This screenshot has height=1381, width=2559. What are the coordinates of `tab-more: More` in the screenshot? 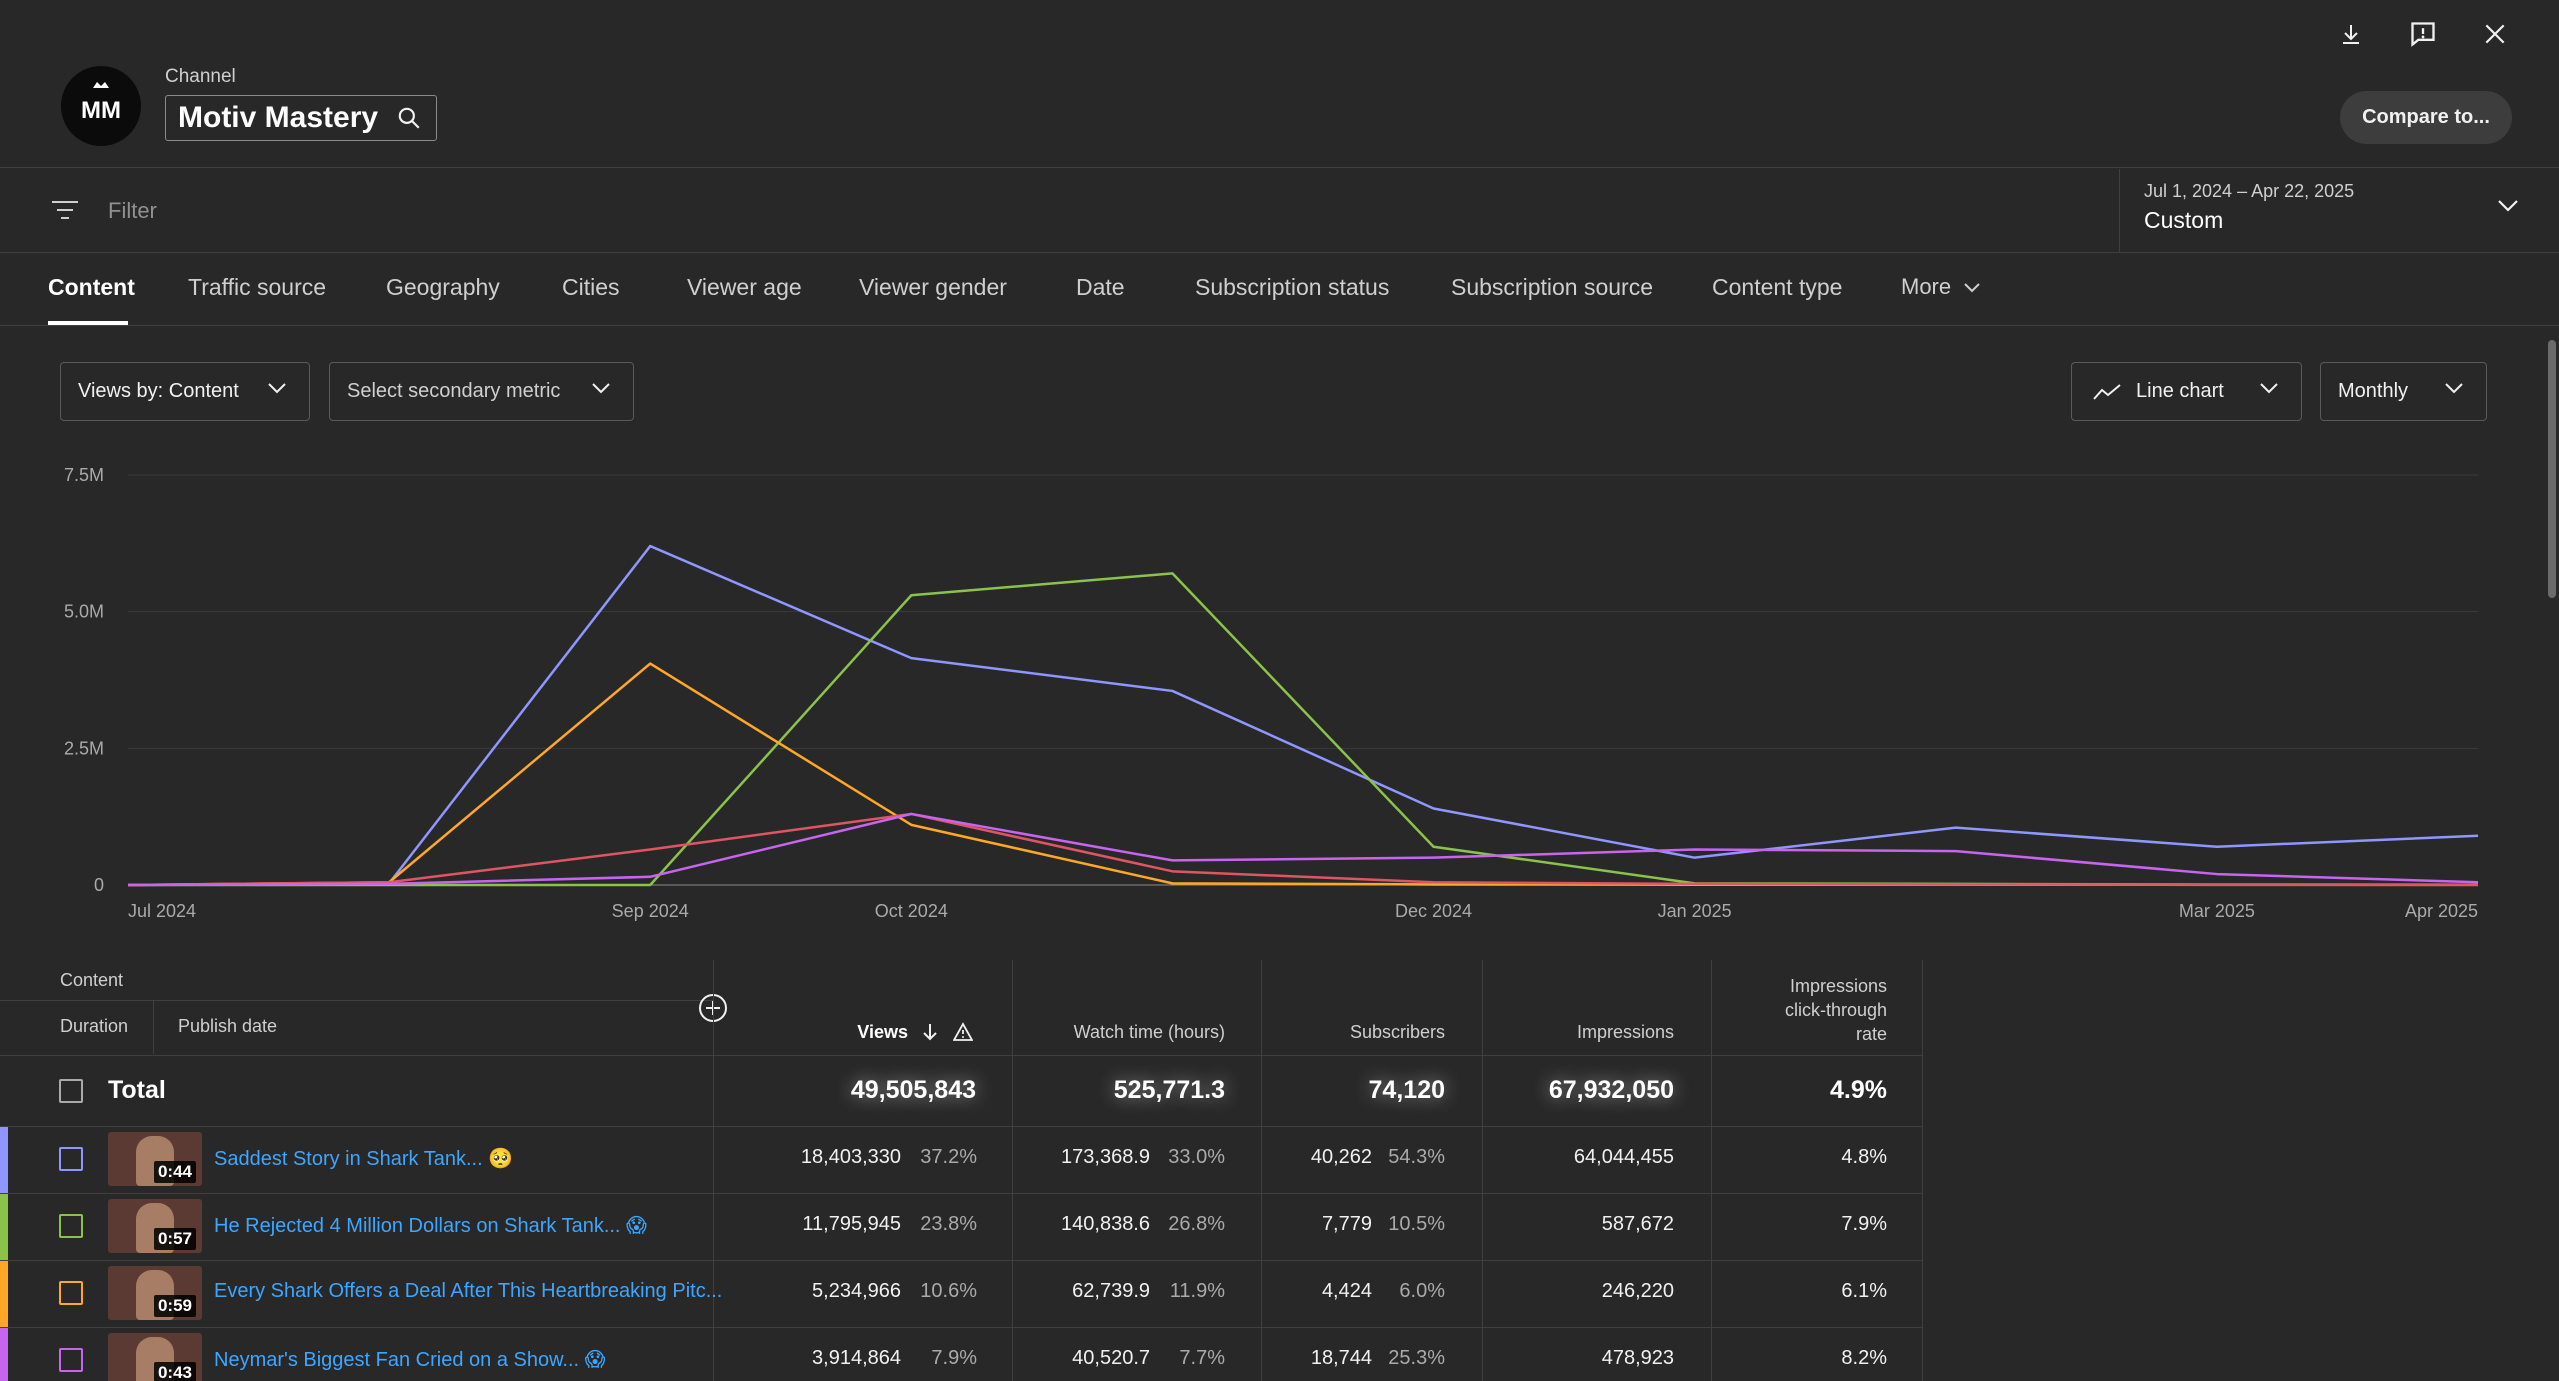 It's located at (1941, 287).